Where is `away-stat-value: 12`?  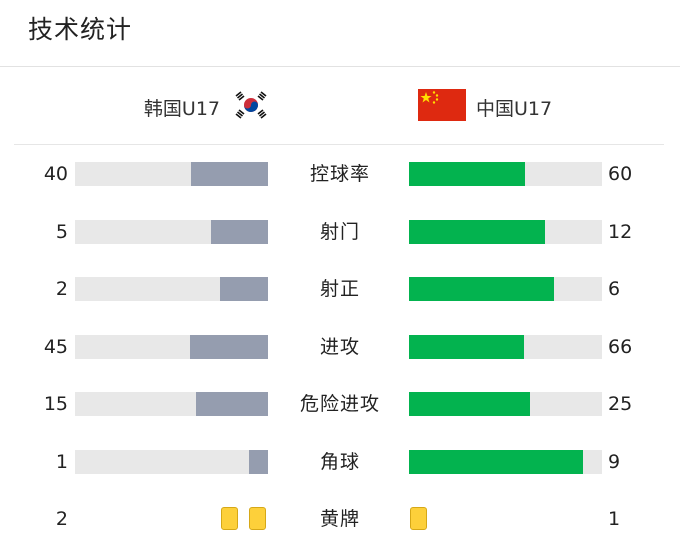
away-stat-value: 12 is located at coordinates (620, 232).